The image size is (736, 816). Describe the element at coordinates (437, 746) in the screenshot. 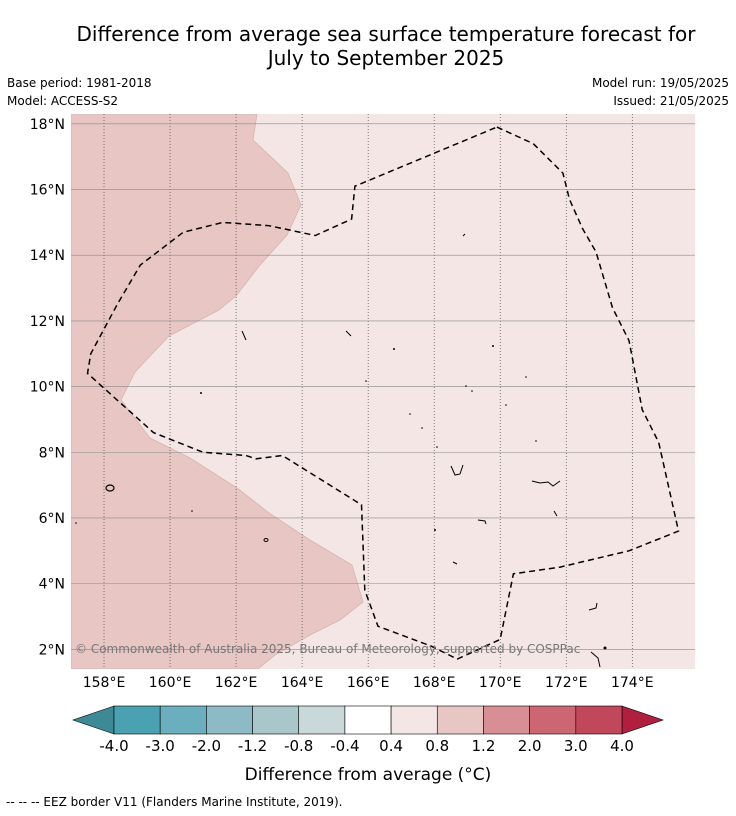

I see `colorbar-tick-label: 0.8` at that location.